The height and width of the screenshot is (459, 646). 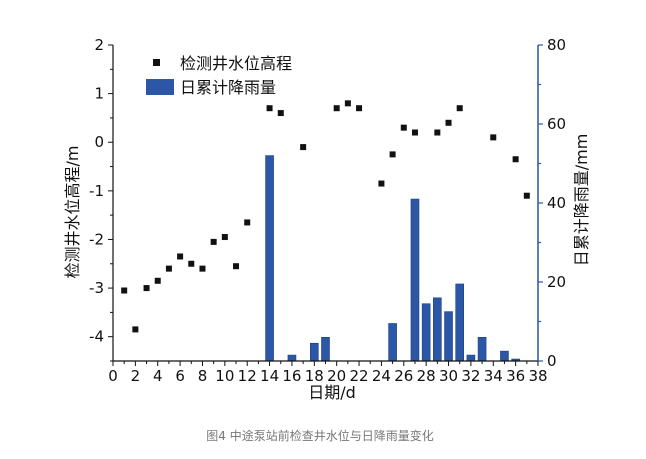 What do you see at coordinates (158, 376) in the screenshot?
I see `x-tick-label: 4` at bounding box center [158, 376].